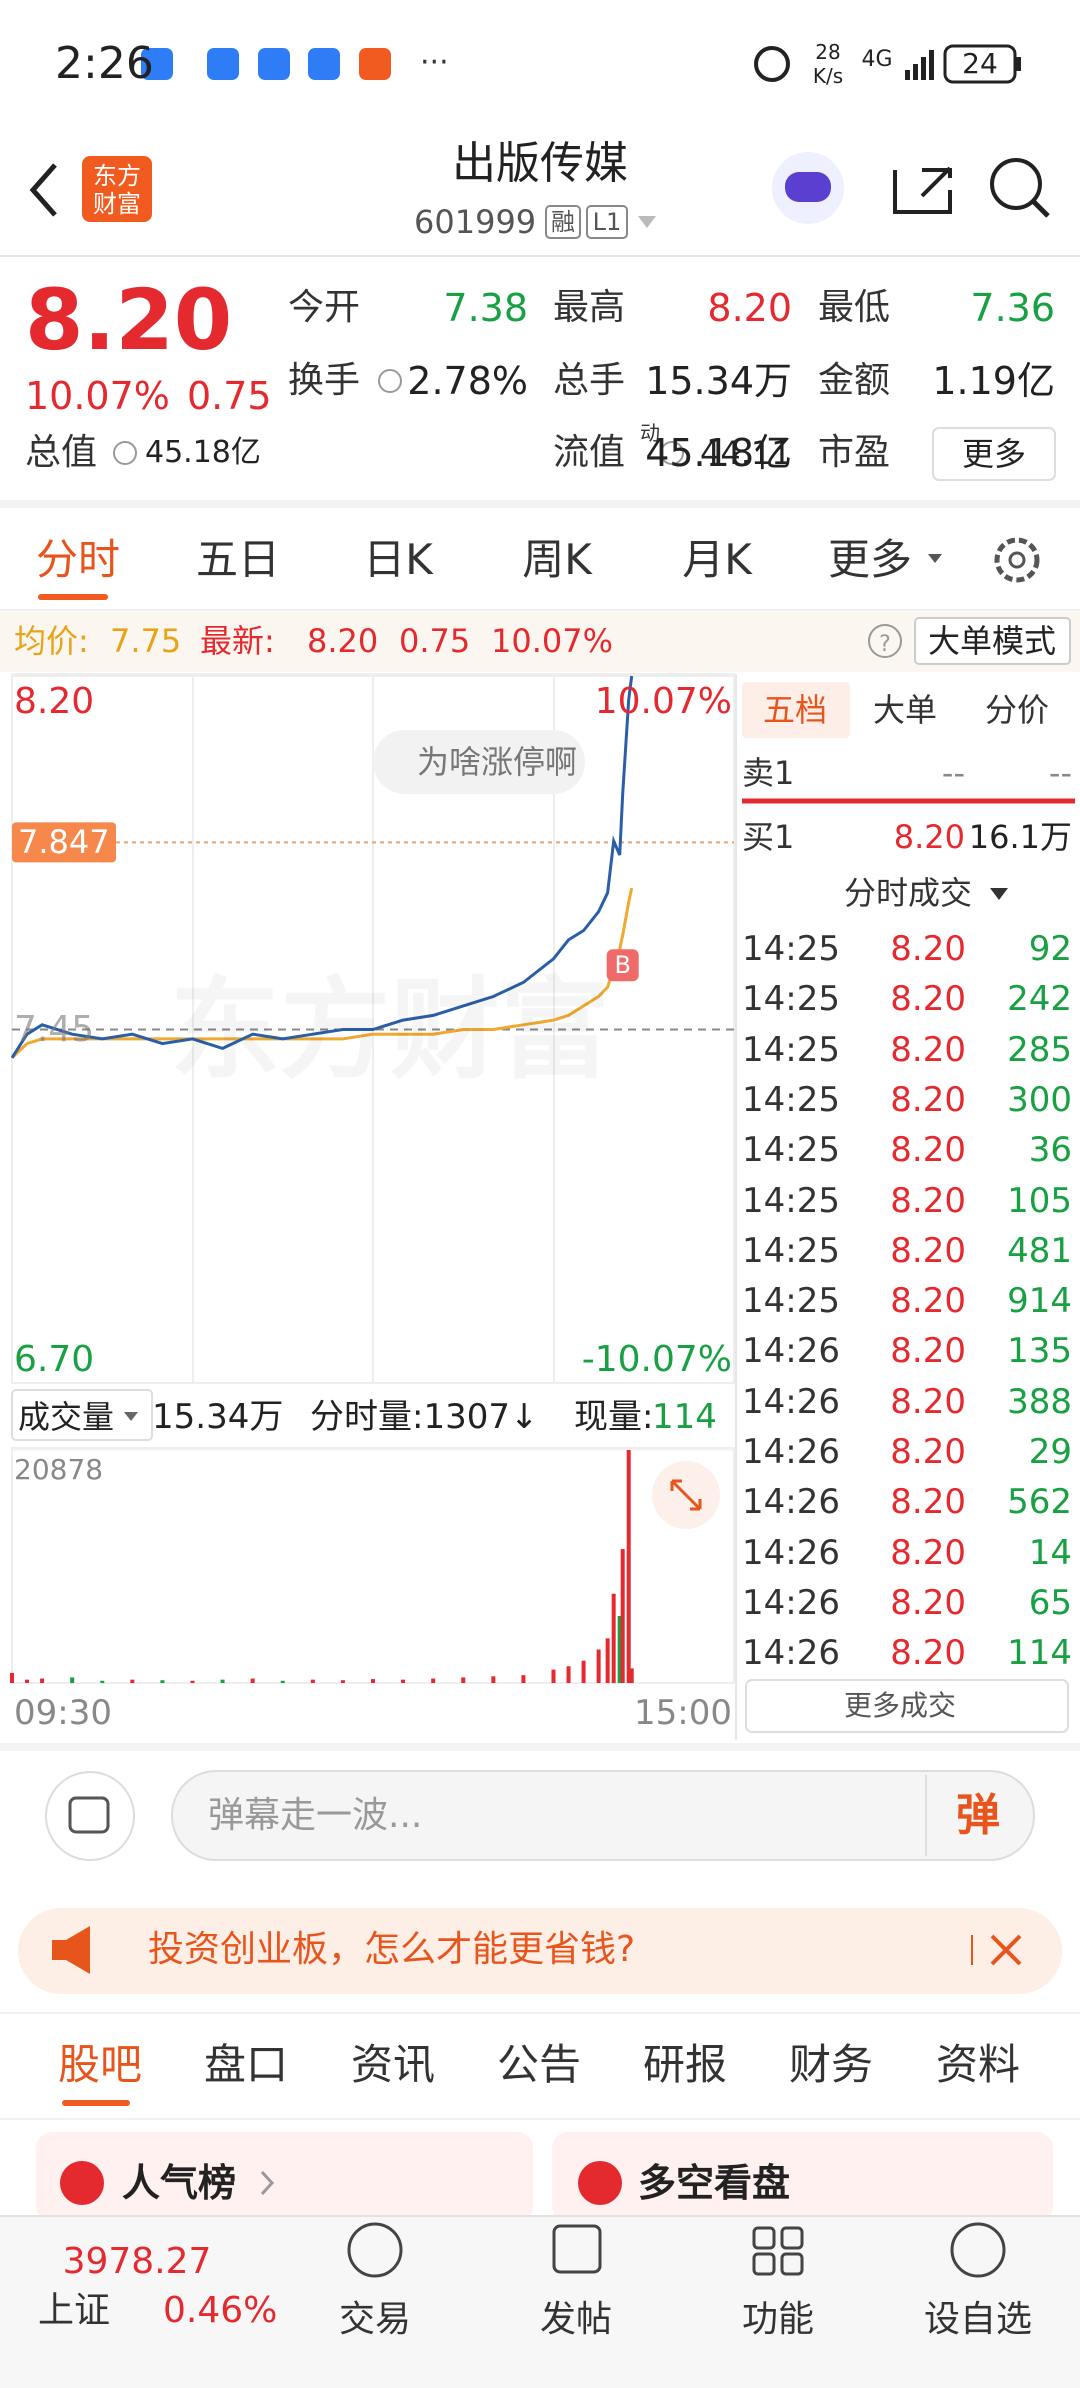 Image resolution: width=1080 pixels, height=2388 pixels. What do you see at coordinates (589, 380) in the screenshot?
I see `stat-label: 总手` at bounding box center [589, 380].